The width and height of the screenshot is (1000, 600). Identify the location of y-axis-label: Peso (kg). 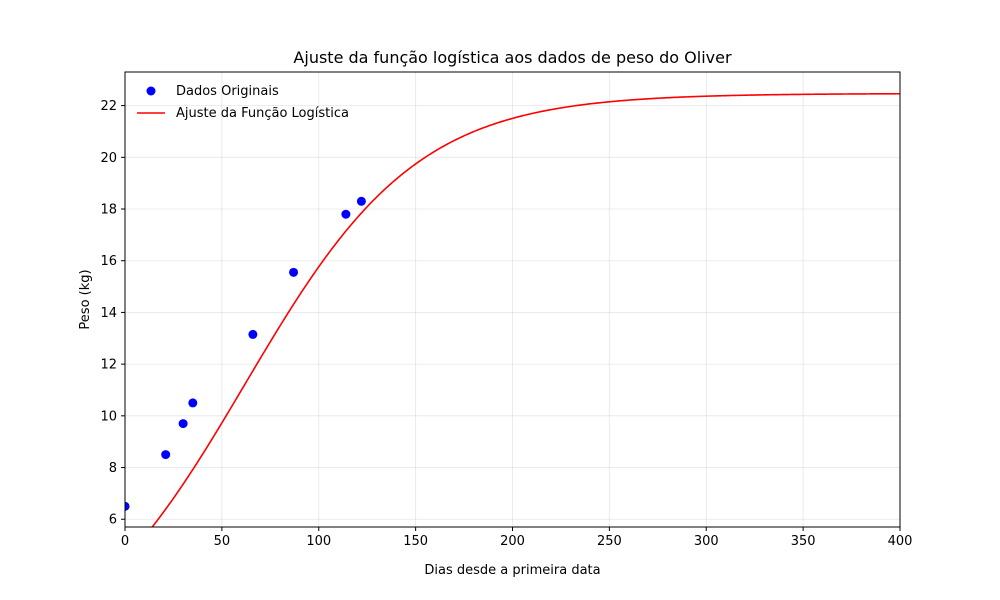
(85, 299).